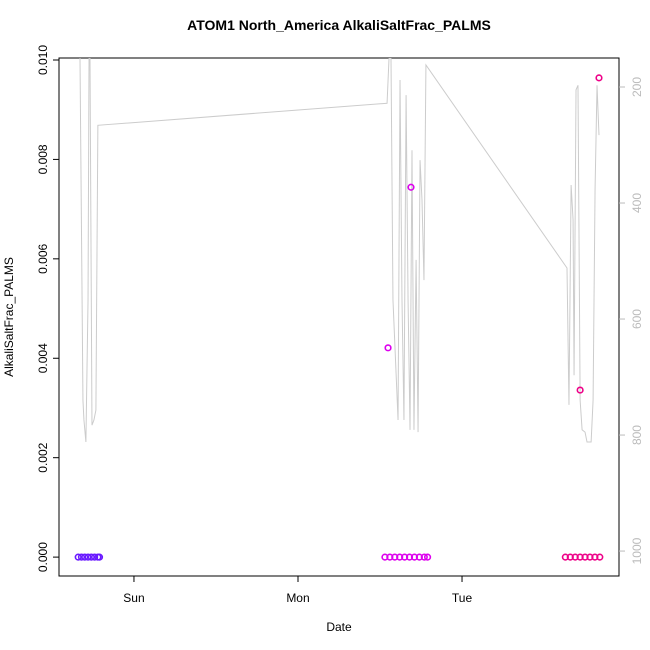  I want to click on y2-tick-label: 200, so click(637, 87).